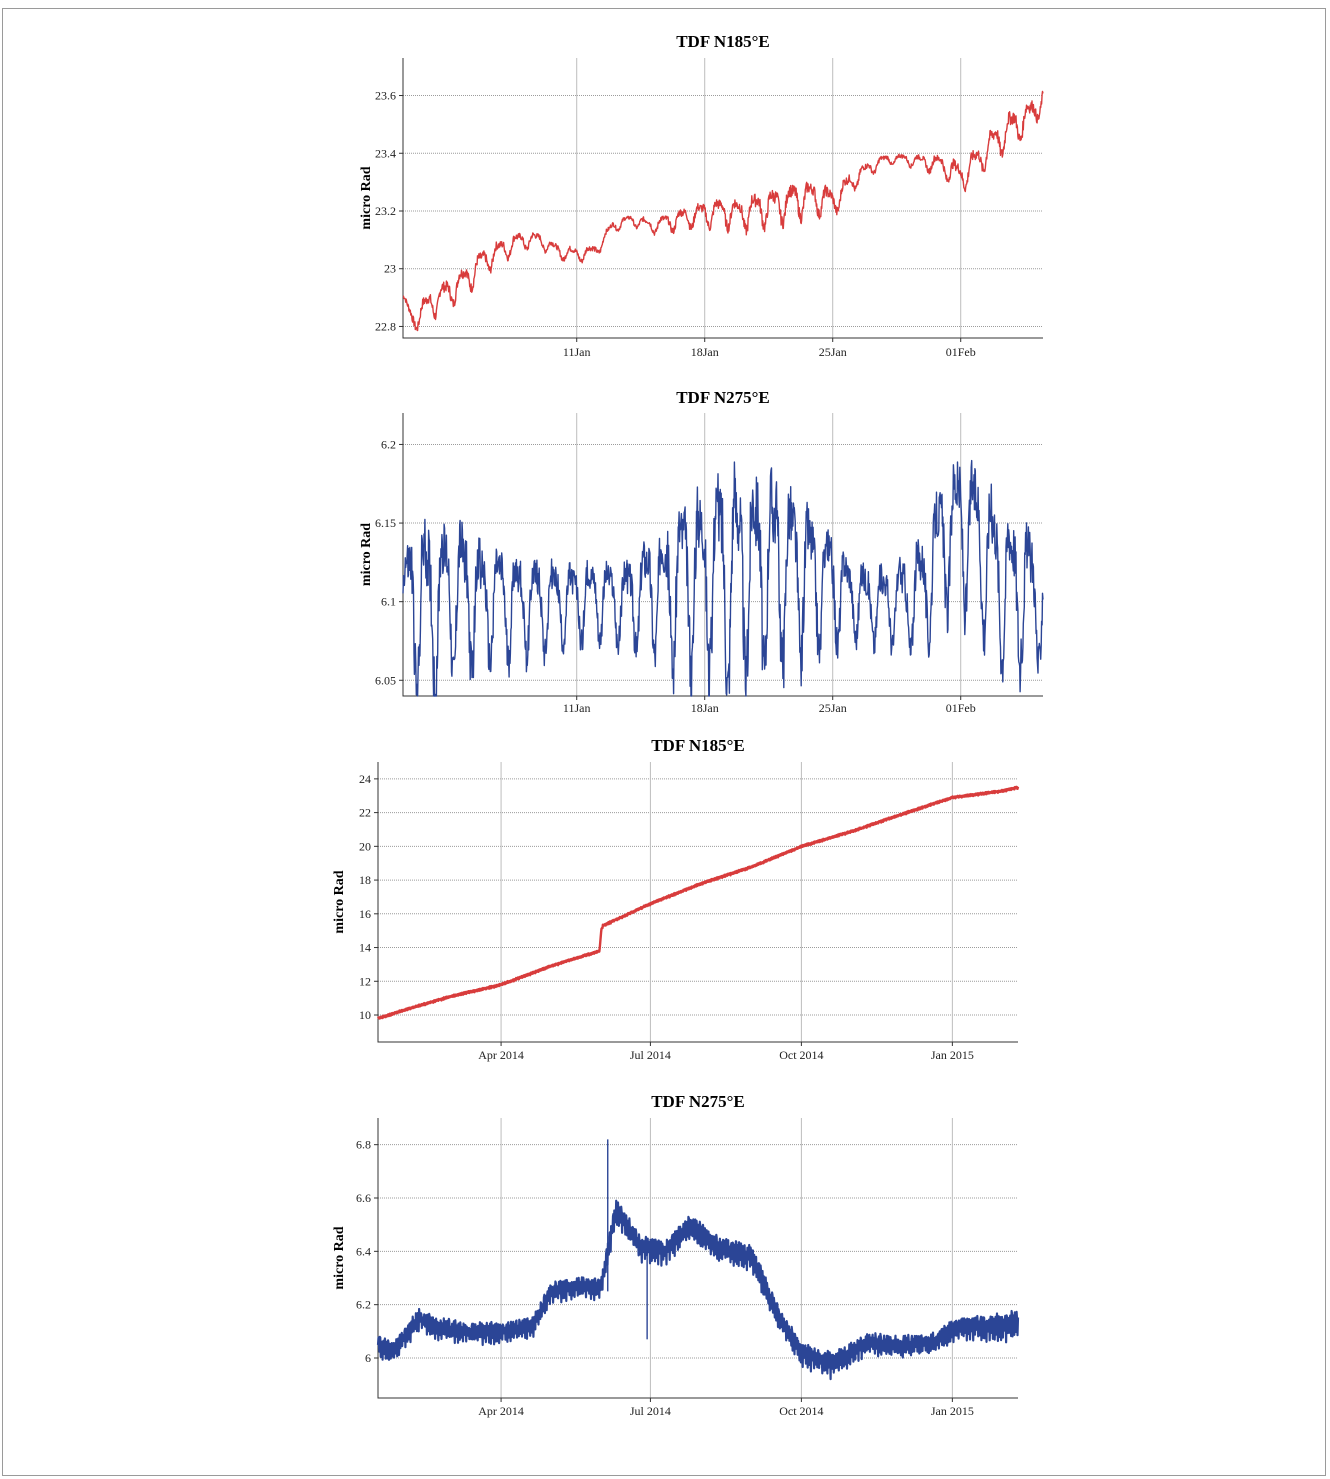  Describe the element at coordinates (385, 326) in the screenshot. I see `y-tick-label: 22.8` at that location.